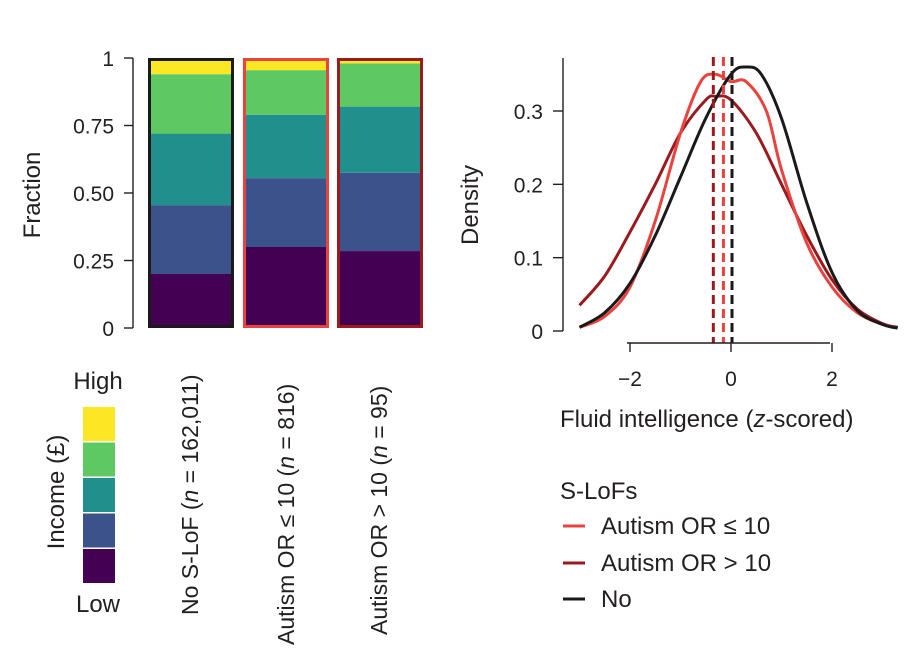 This screenshot has width=914, height=657. I want to click on legend-label-autism-gt10: Autism OR > 10, so click(686, 563).